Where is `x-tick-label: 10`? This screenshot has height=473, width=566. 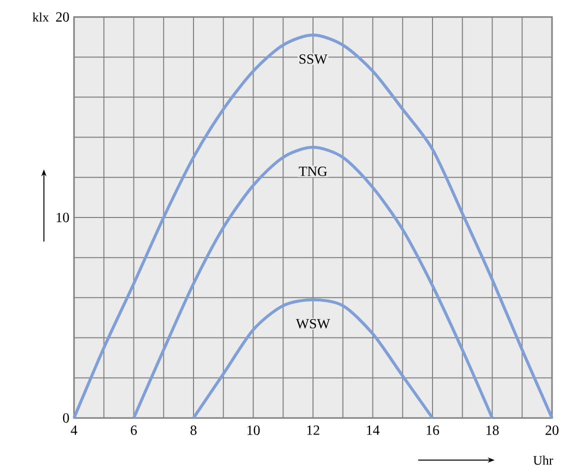 x-tick-label: 10 is located at coordinates (253, 430).